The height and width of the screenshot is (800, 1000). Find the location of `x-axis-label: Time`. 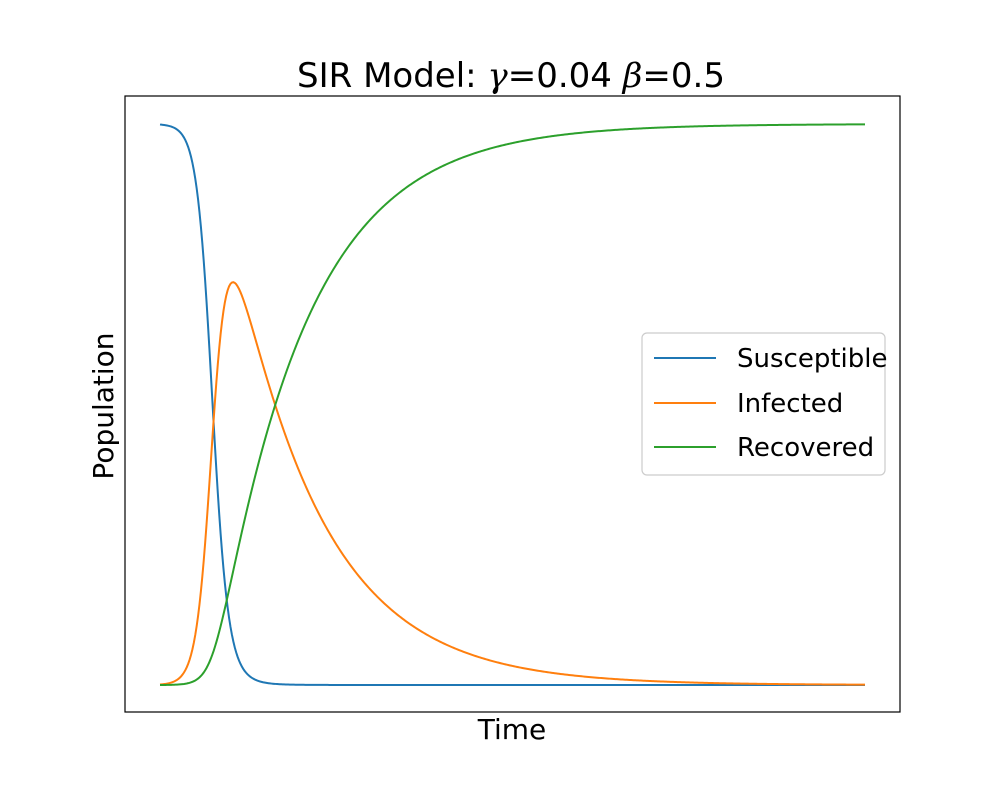

x-axis-label: Time is located at coordinates (512, 729).